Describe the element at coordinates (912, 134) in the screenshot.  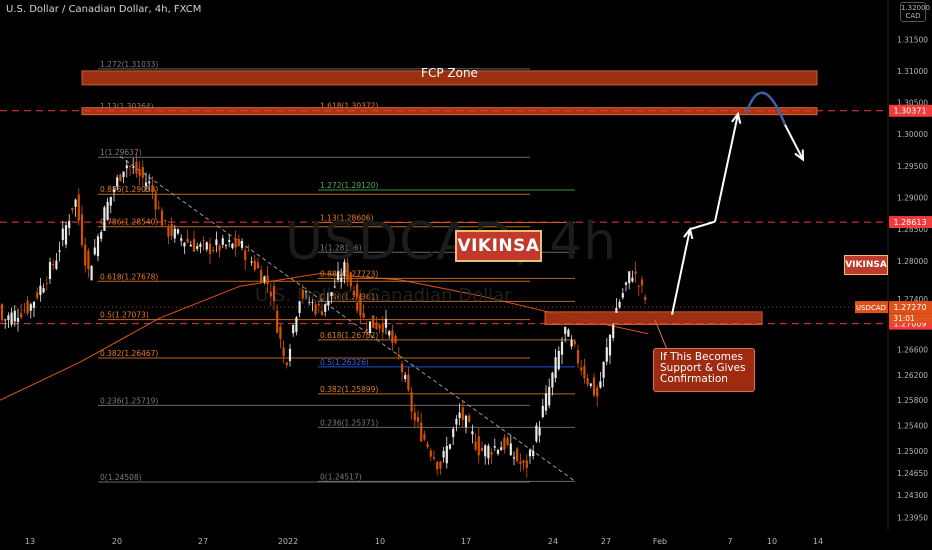
I see `price-tick-label: 1.30000` at that location.